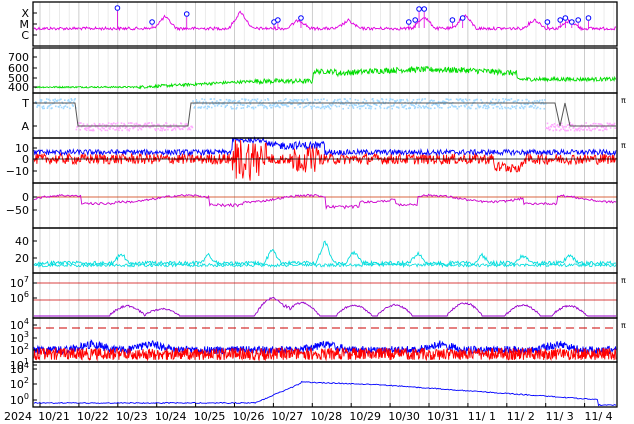 The width and height of the screenshot is (634, 424). I want to click on xtick-label: 10/29, so click(365, 416).